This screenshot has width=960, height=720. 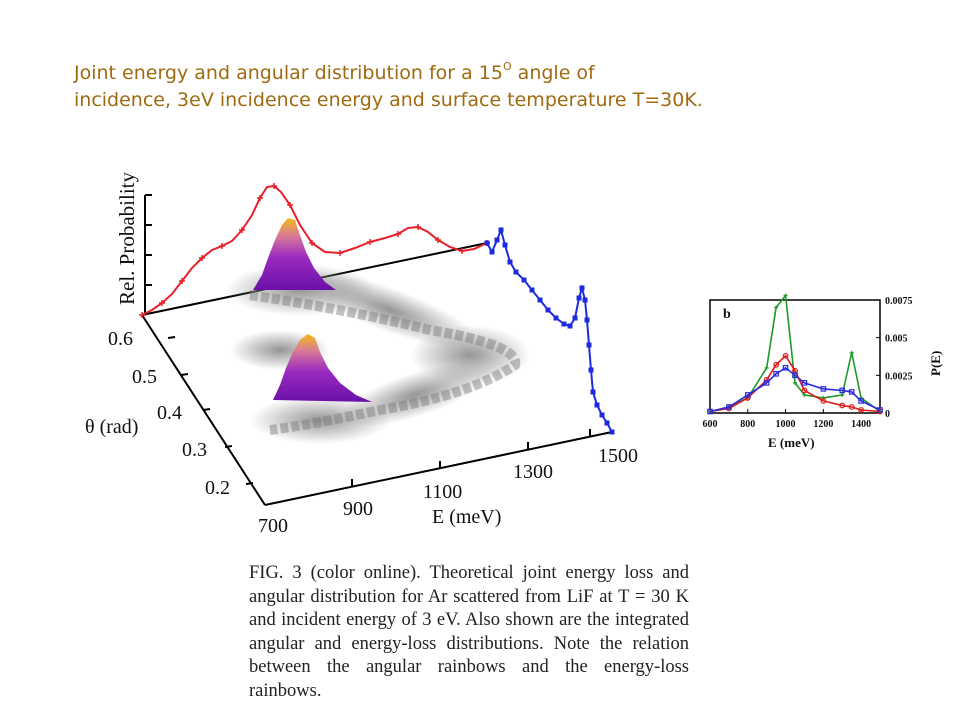 I want to click on theta-ticks, so click(x=210, y=410).